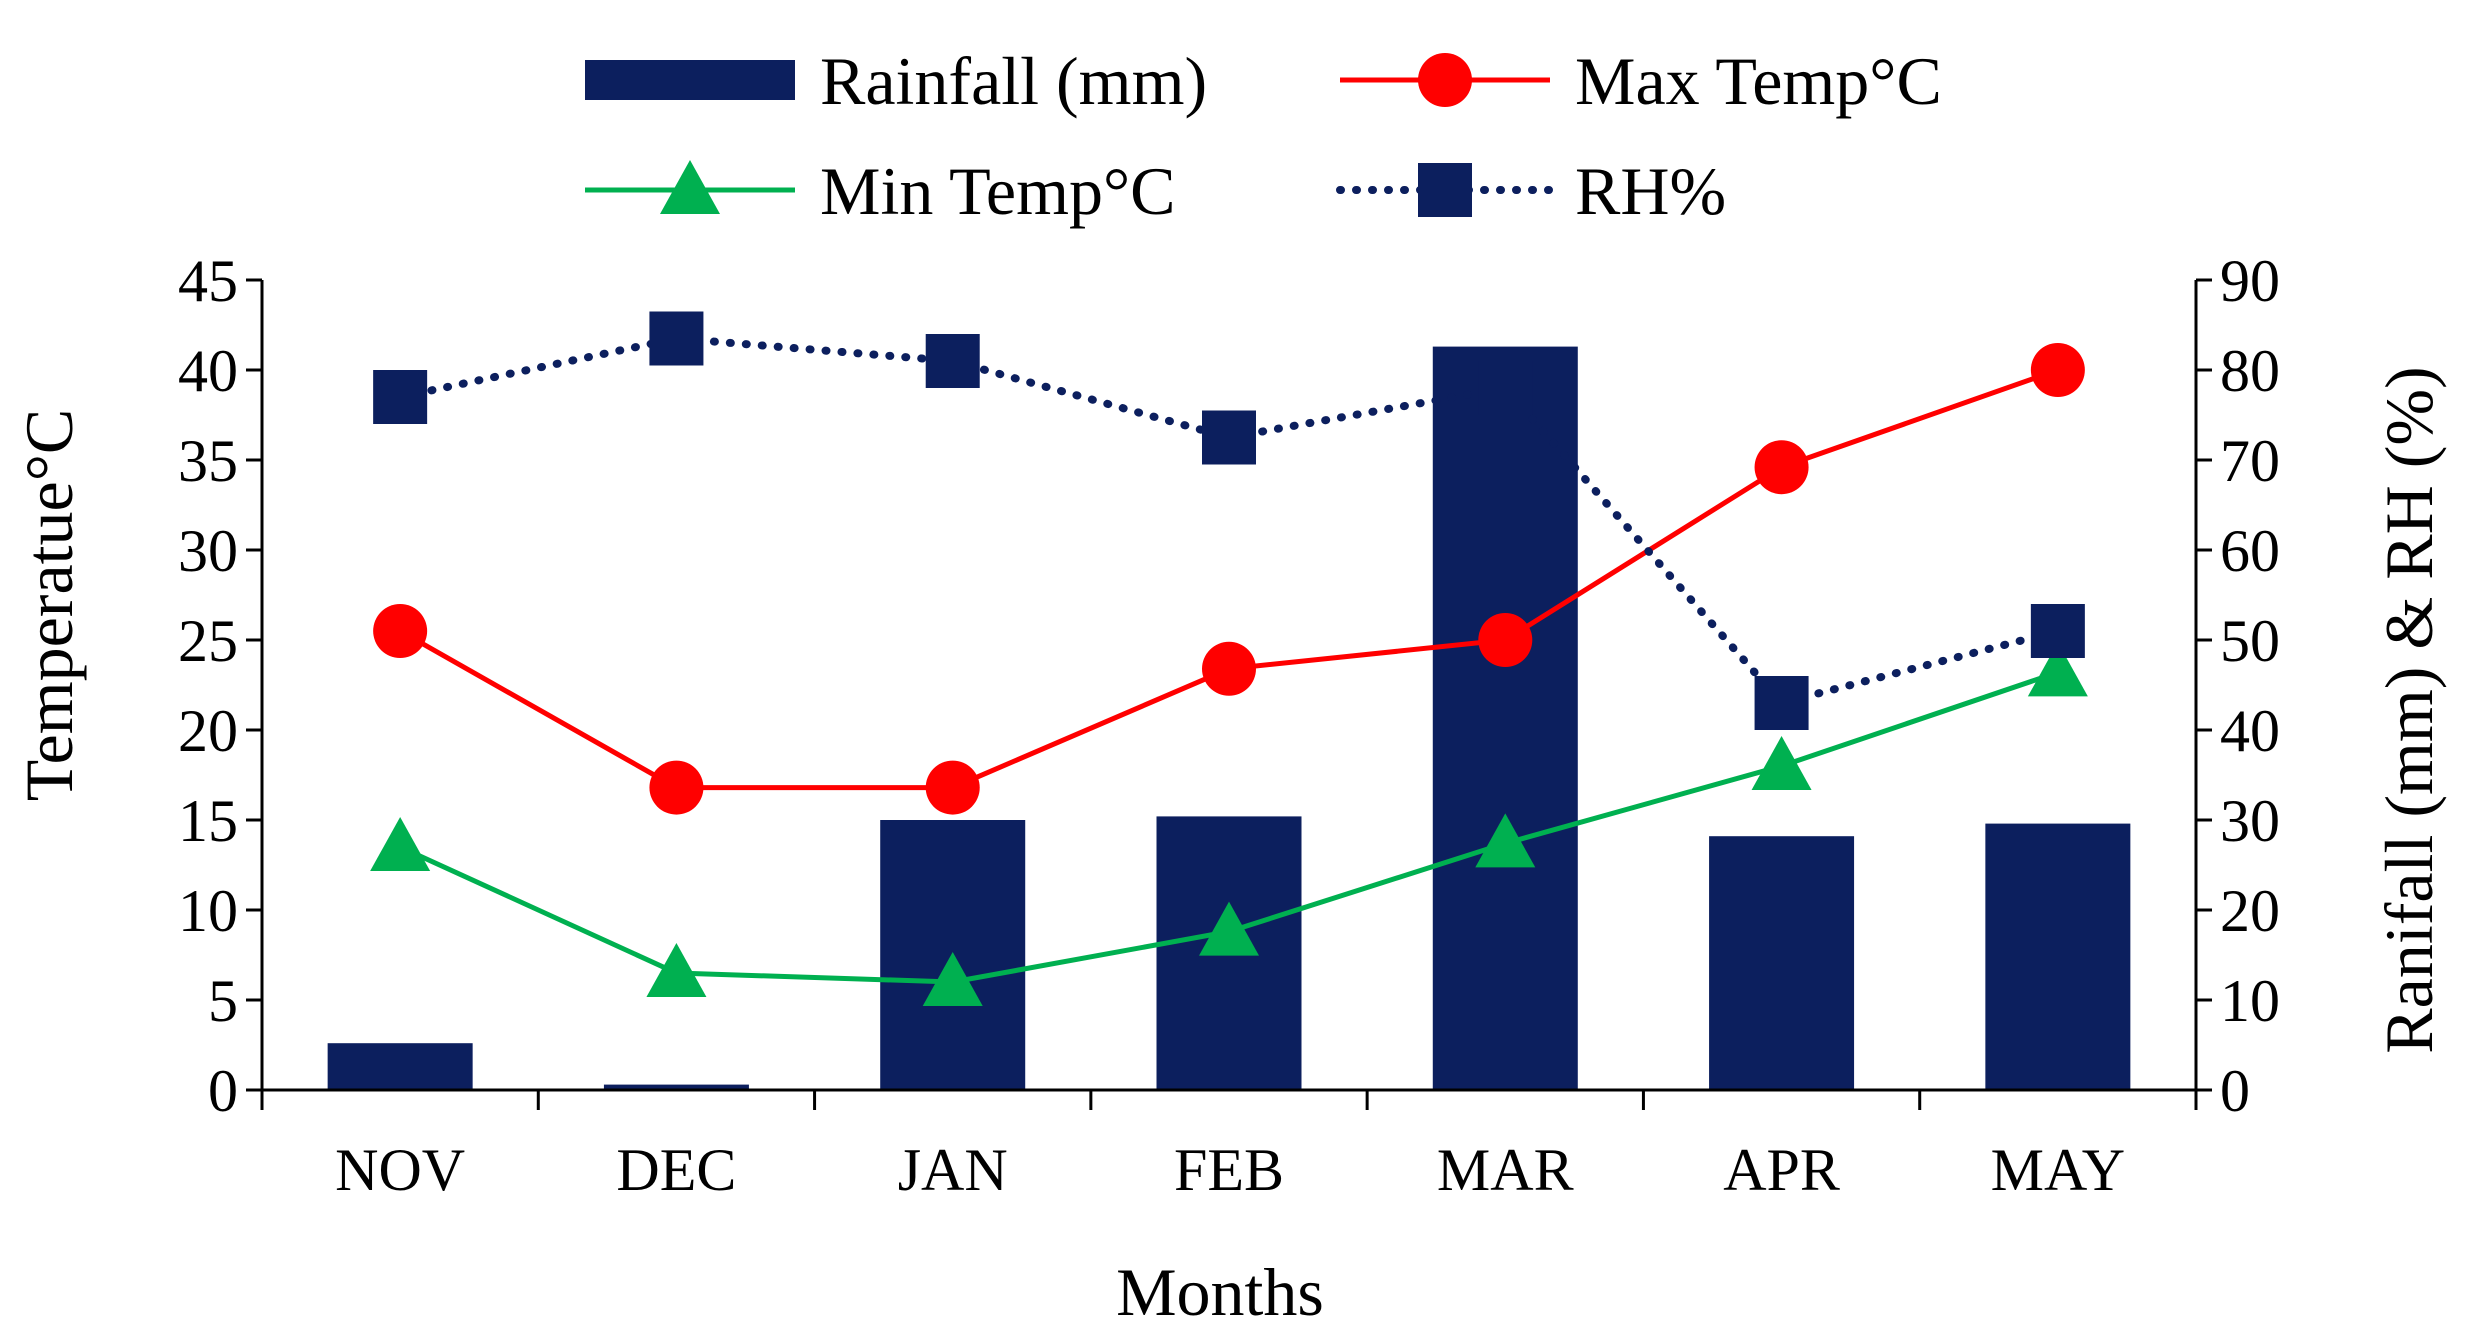  I want to click on legend-swatch-rainfall, so click(690, 80).